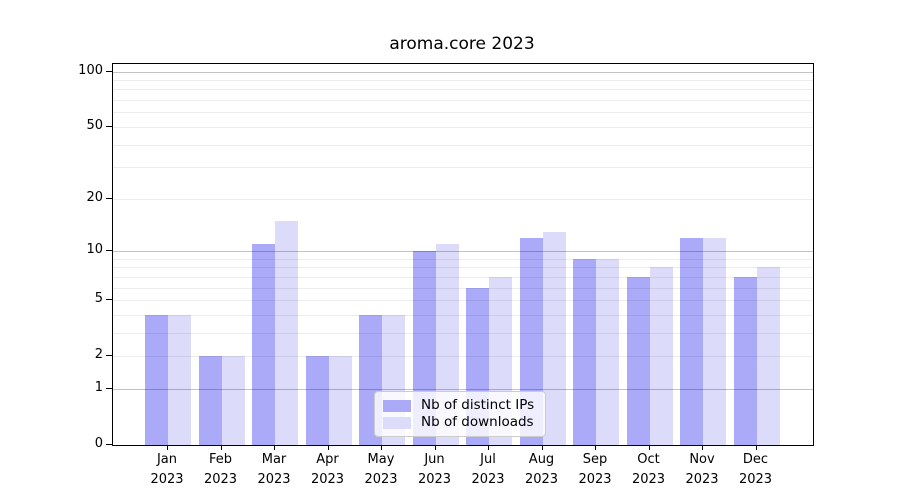 The image size is (900, 500). I want to click on x-tick-label: Jun 2023, so click(434, 469).